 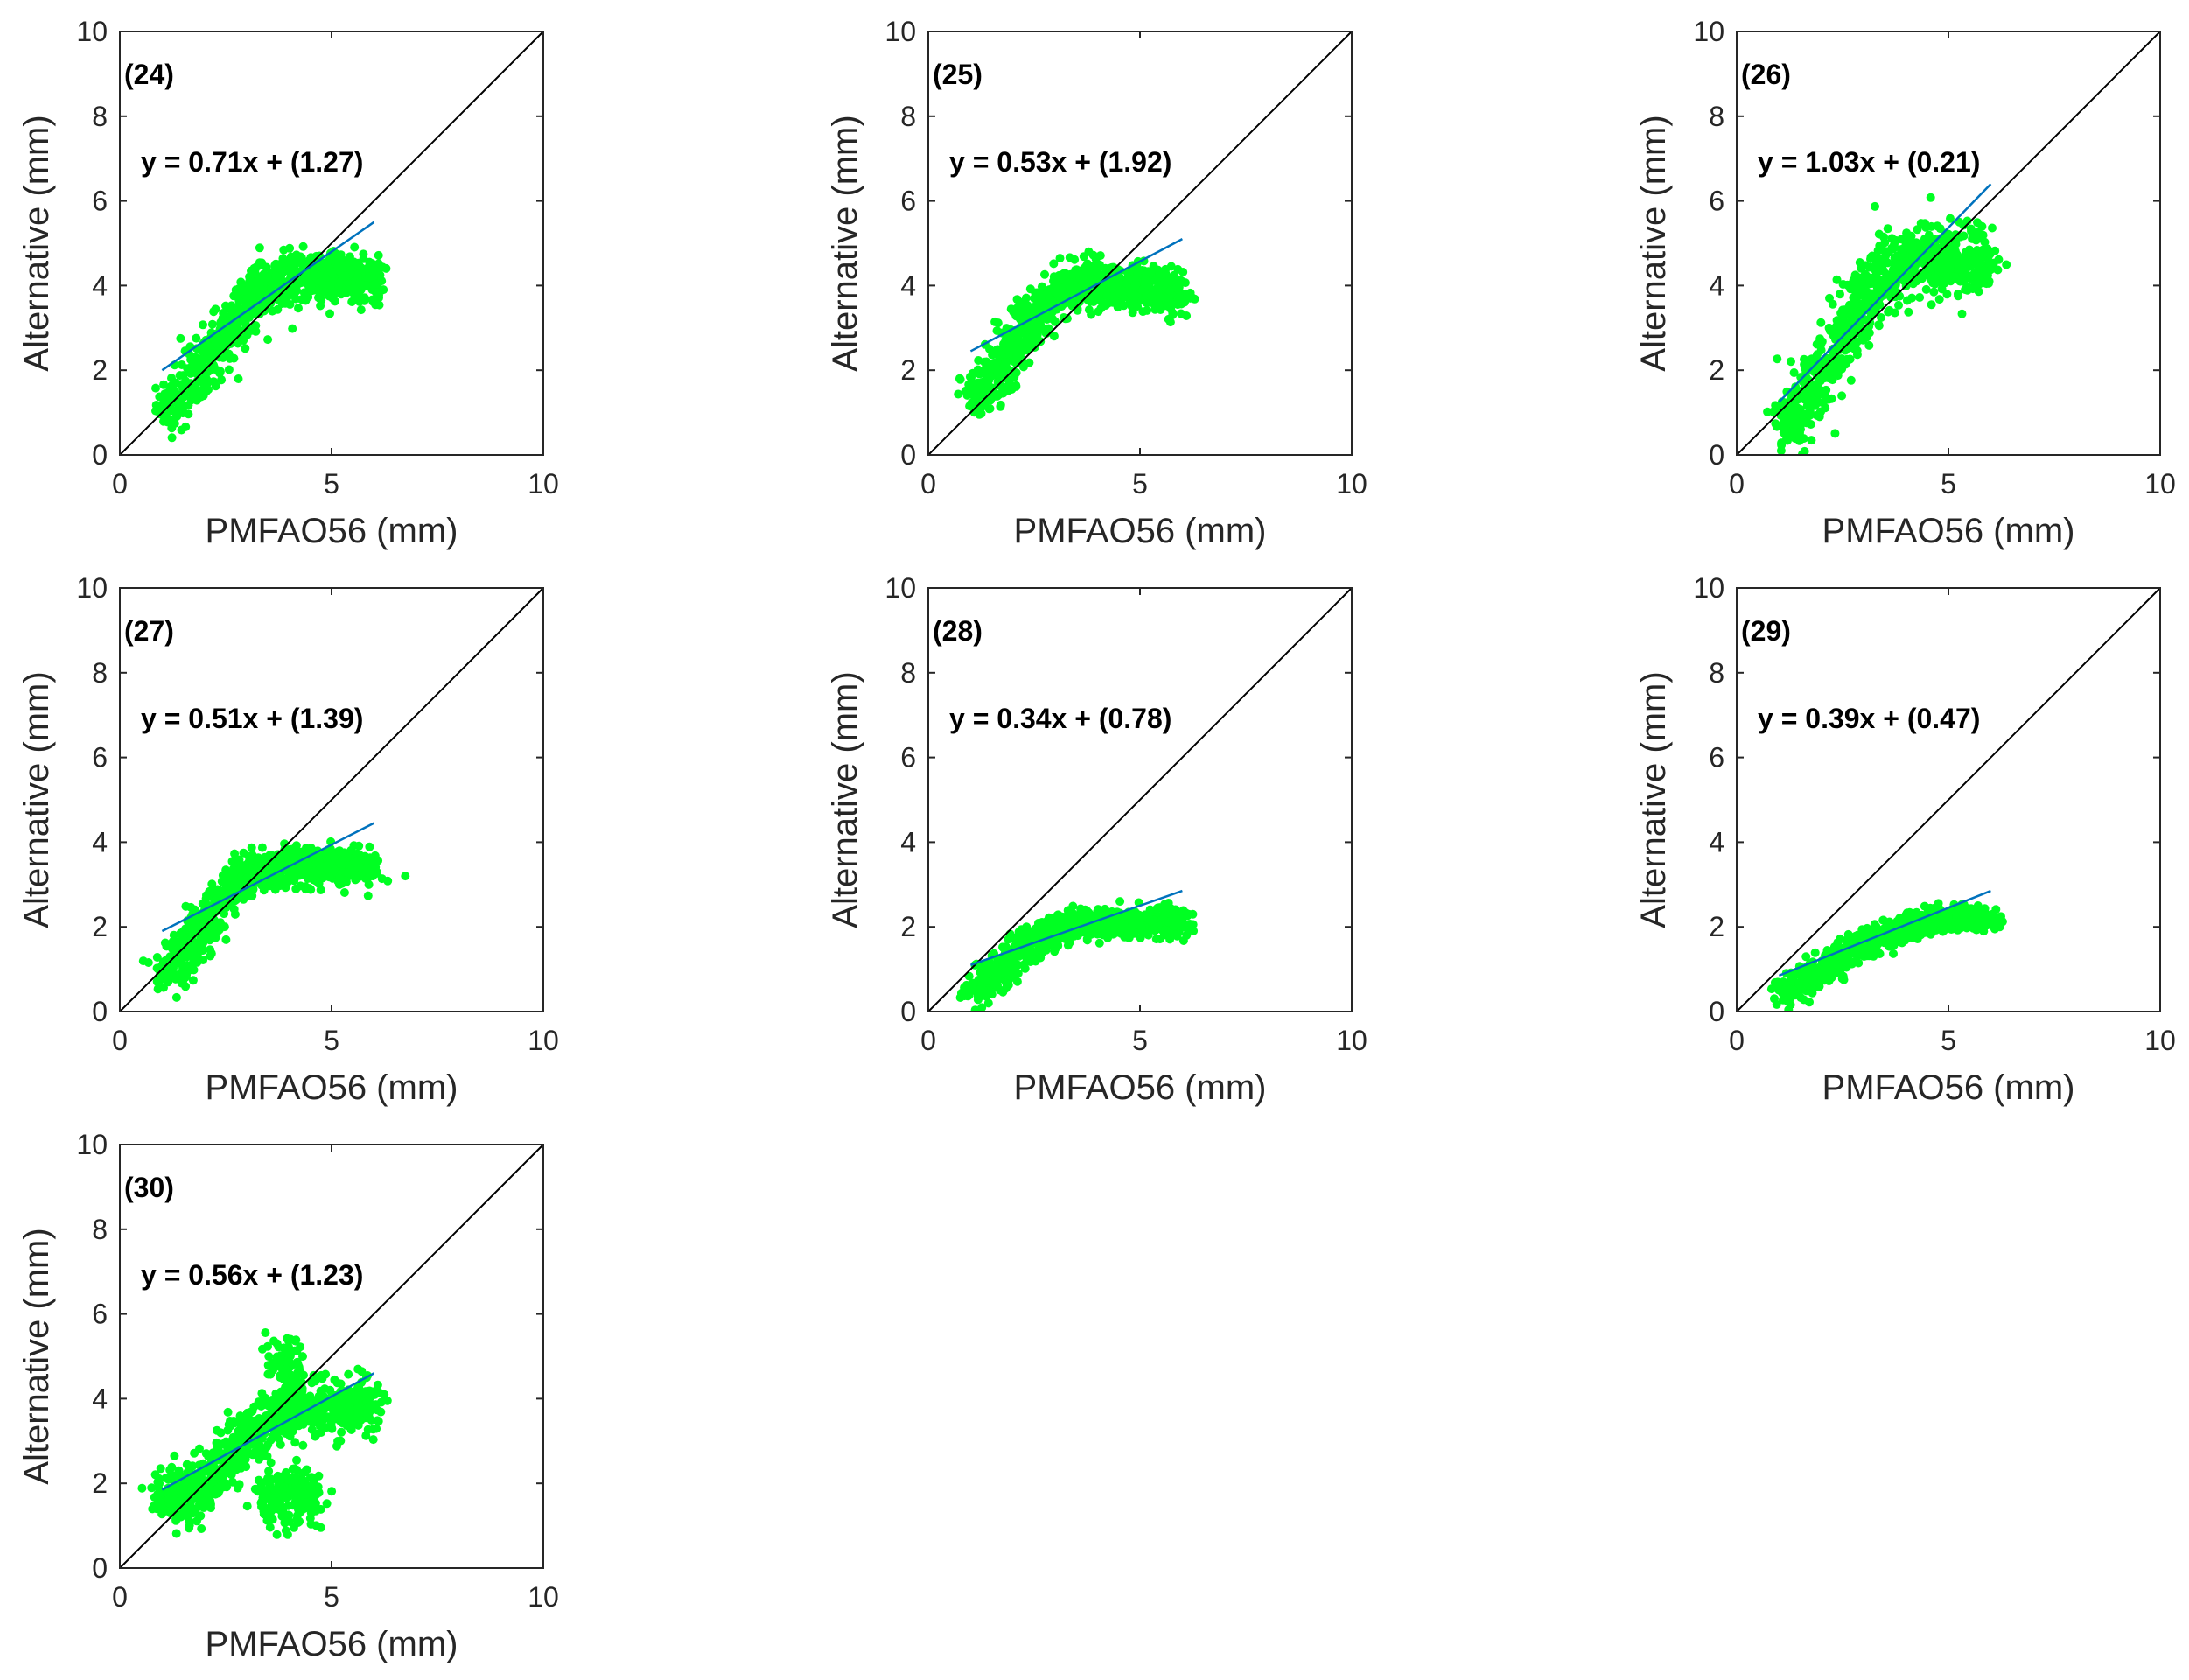 What do you see at coordinates (1716, 370) in the screenshot?
I see `y-tick-label: 2` at bounding box center [1716, 370].